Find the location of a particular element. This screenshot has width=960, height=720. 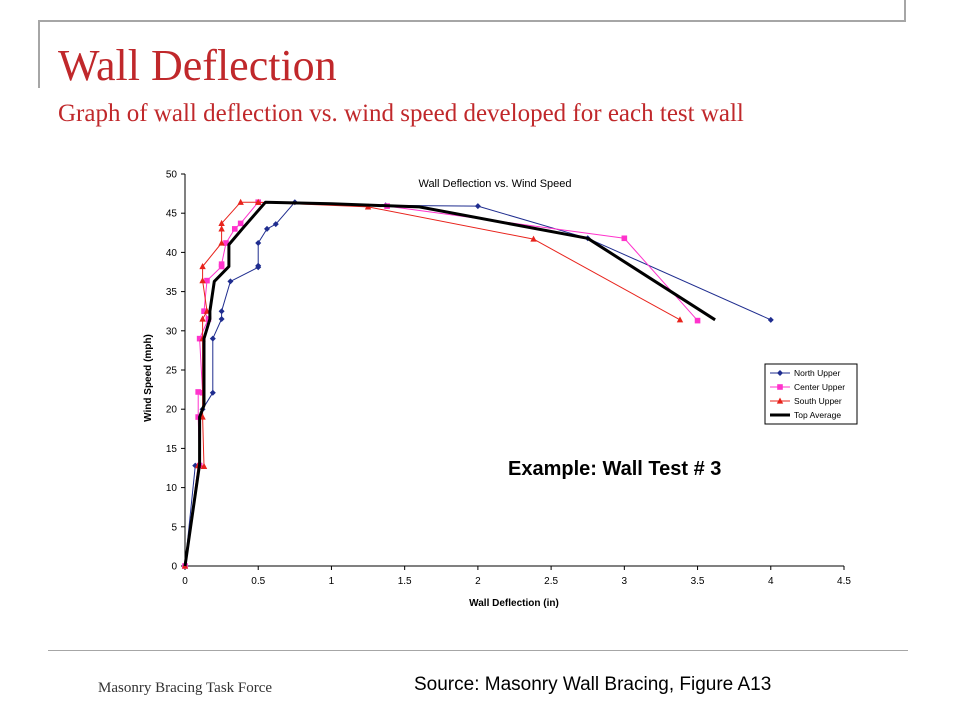

x-tick-label: 0 is located at coordinates (185, 581).